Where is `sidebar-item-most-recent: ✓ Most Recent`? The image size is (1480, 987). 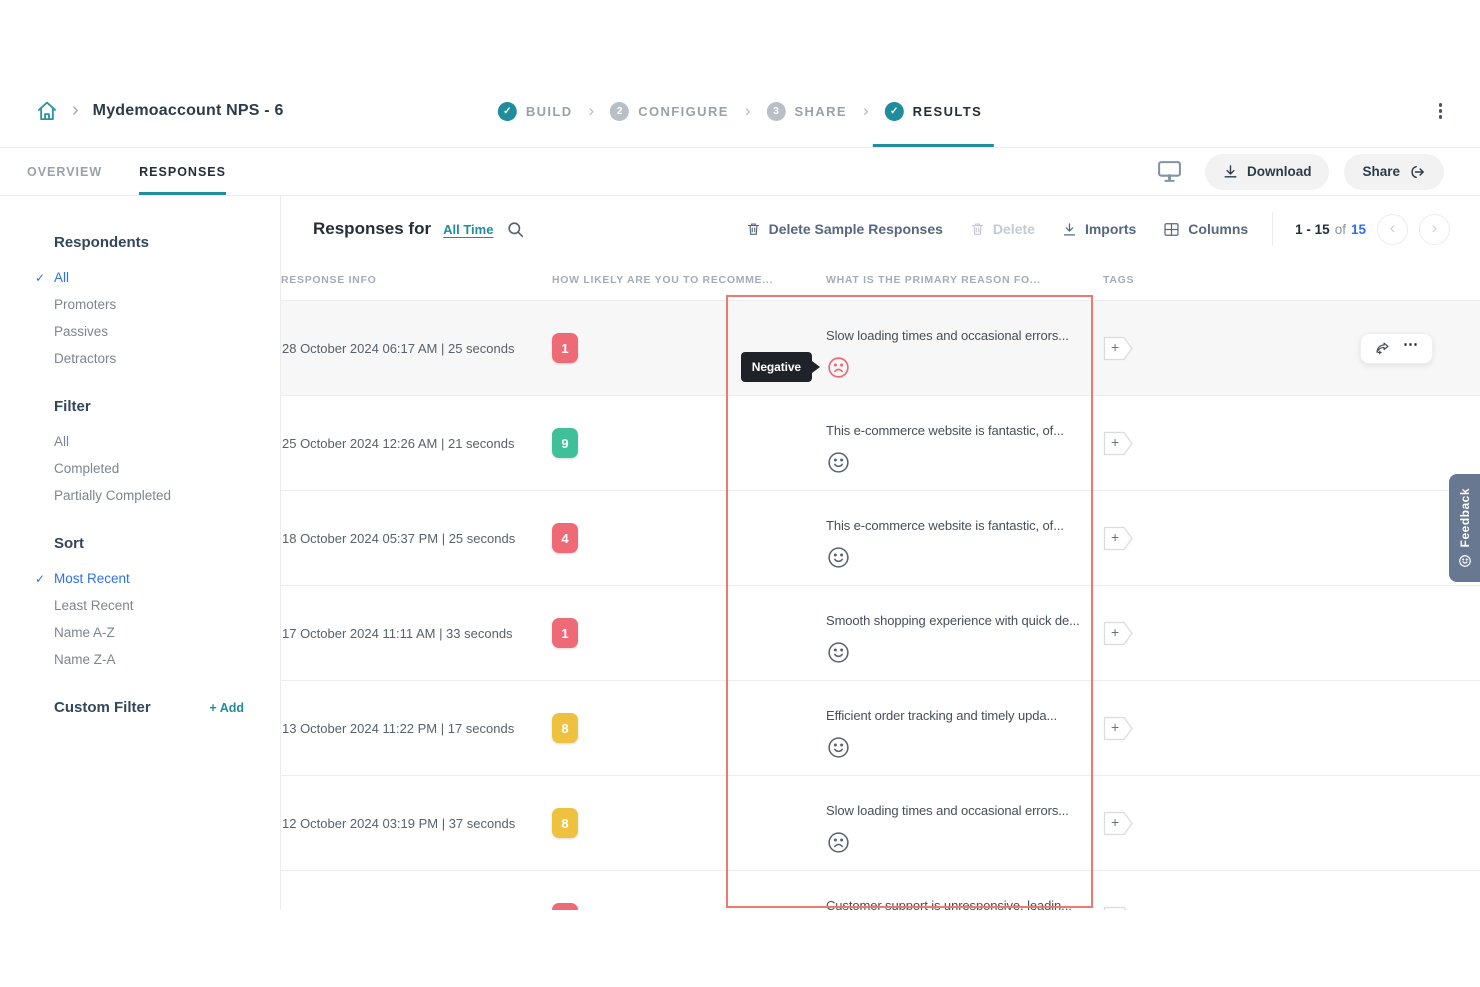
sidebar-item-most-recent: ✓ Most Recent is located at coordinates (139, 578).